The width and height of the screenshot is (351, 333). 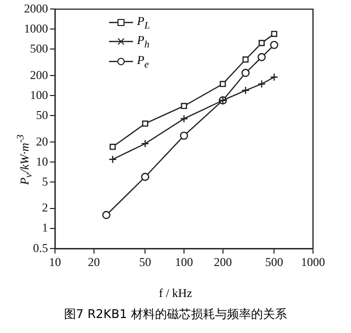 What do you see at coordinates (223, 261) in the screenshot?
I see `x-tick-label: 200` at bounding box center [223, 261].